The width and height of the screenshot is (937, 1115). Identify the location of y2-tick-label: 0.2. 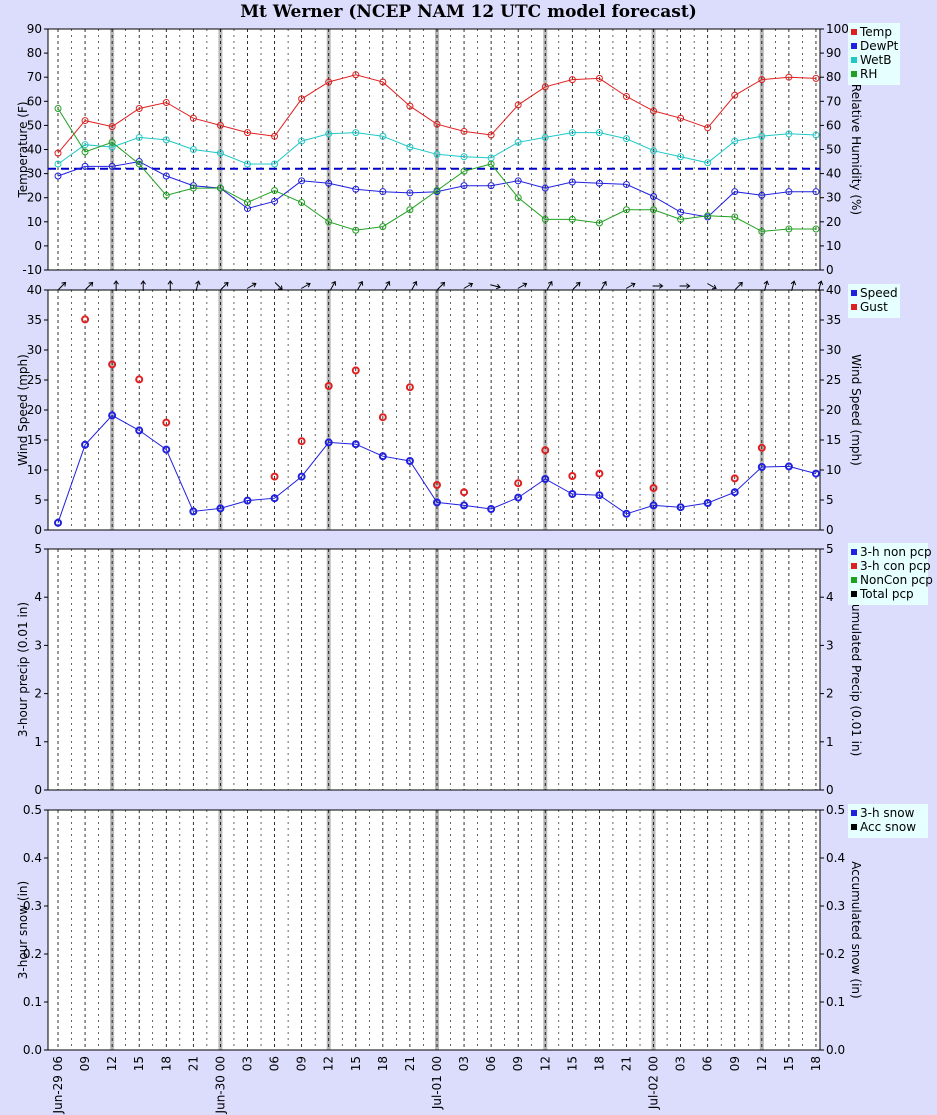
(835, 954).